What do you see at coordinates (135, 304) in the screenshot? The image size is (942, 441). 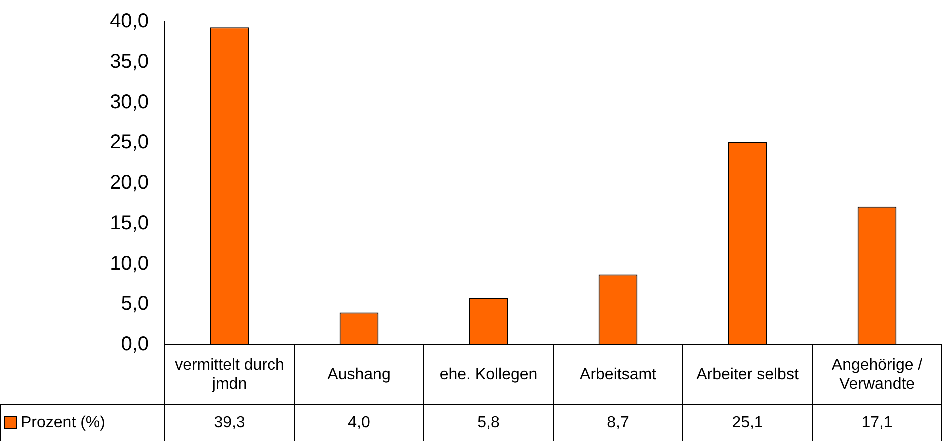 I see `y-tick-label: 5,0` at bounding box center [135, 304].